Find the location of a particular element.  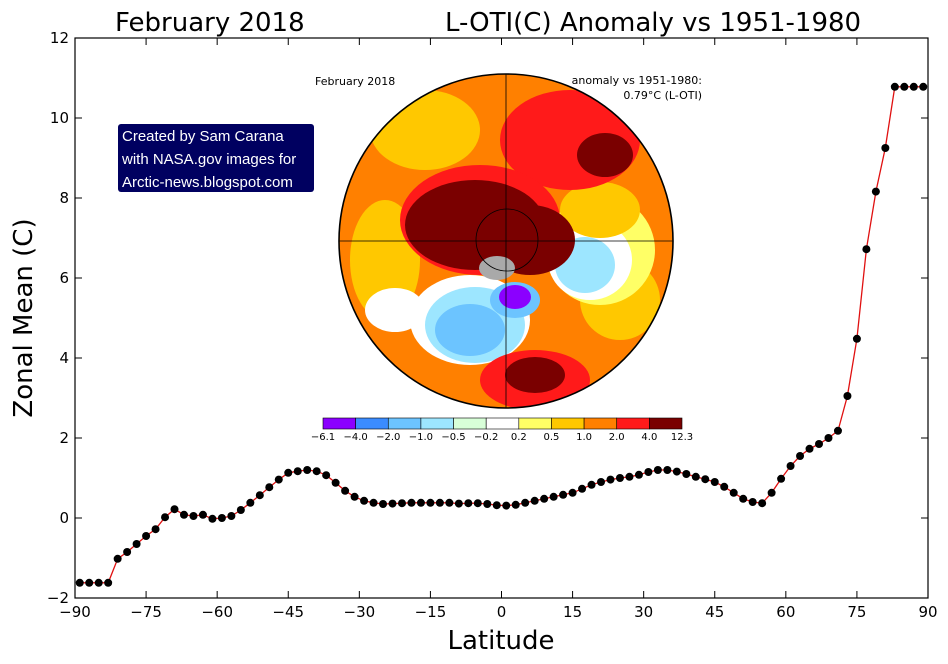

colorbar-label: −4.0 is located at coordinates (355, 437).